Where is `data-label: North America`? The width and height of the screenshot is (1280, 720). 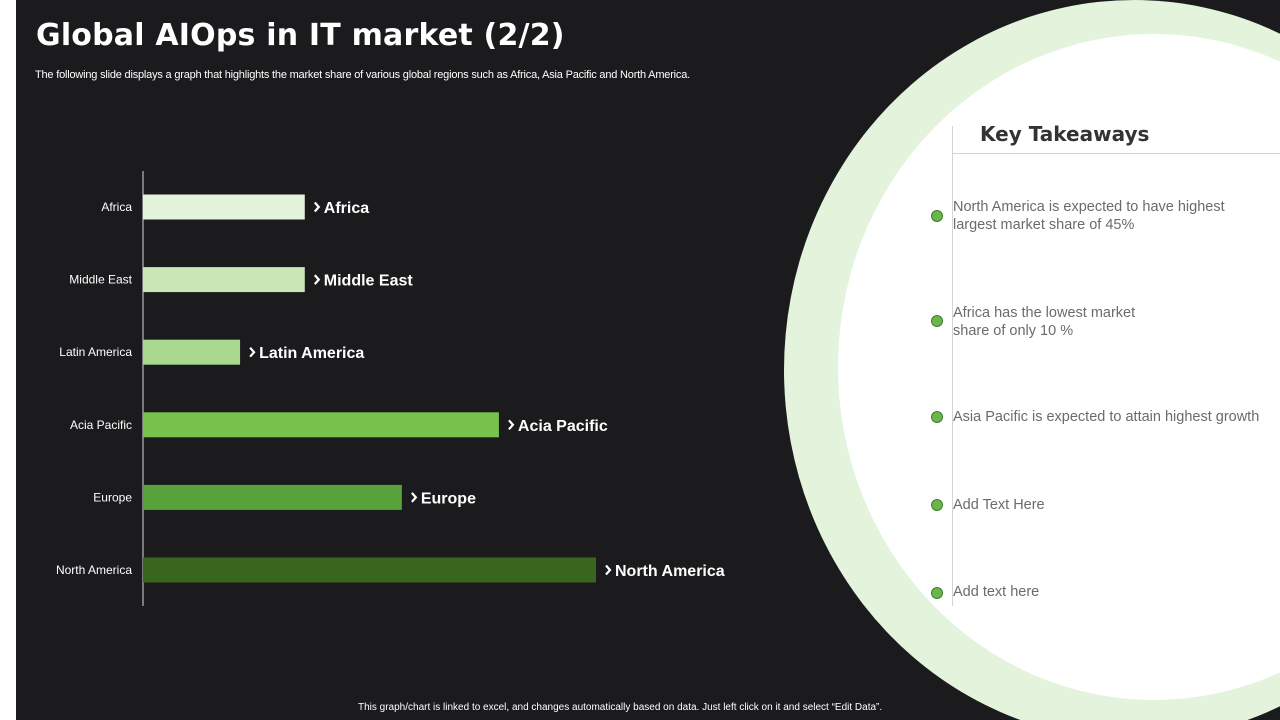 data-label: North America is located at coordinates (670, 571).